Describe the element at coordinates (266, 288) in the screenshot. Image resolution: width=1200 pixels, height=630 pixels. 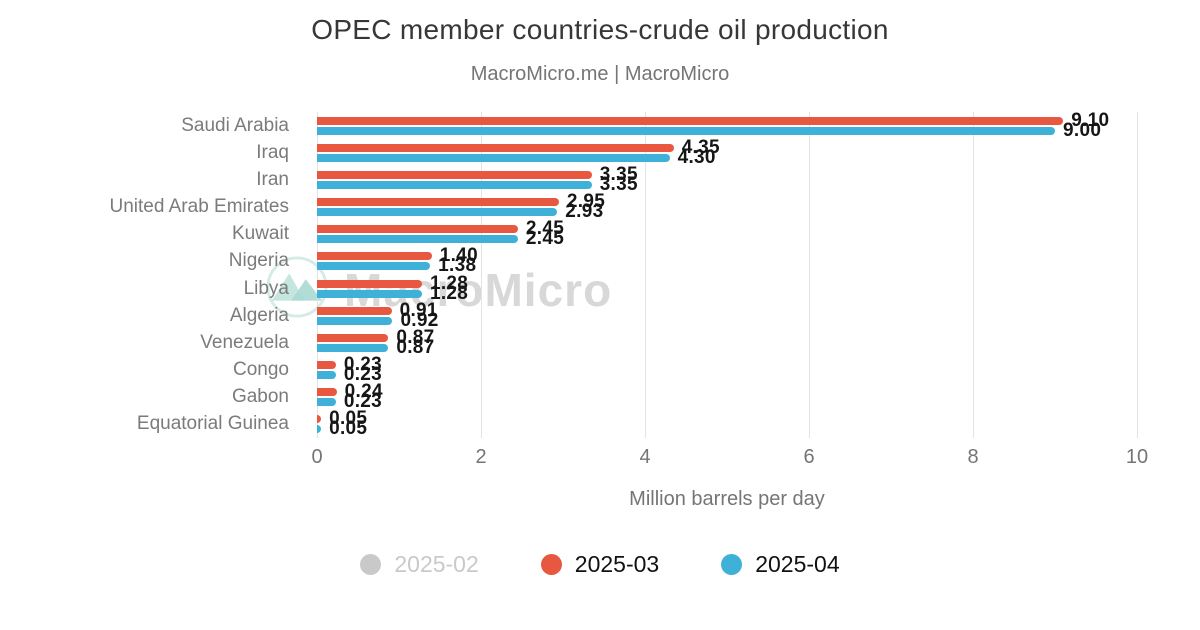
I see `category-label-libya: Libya` at that location.